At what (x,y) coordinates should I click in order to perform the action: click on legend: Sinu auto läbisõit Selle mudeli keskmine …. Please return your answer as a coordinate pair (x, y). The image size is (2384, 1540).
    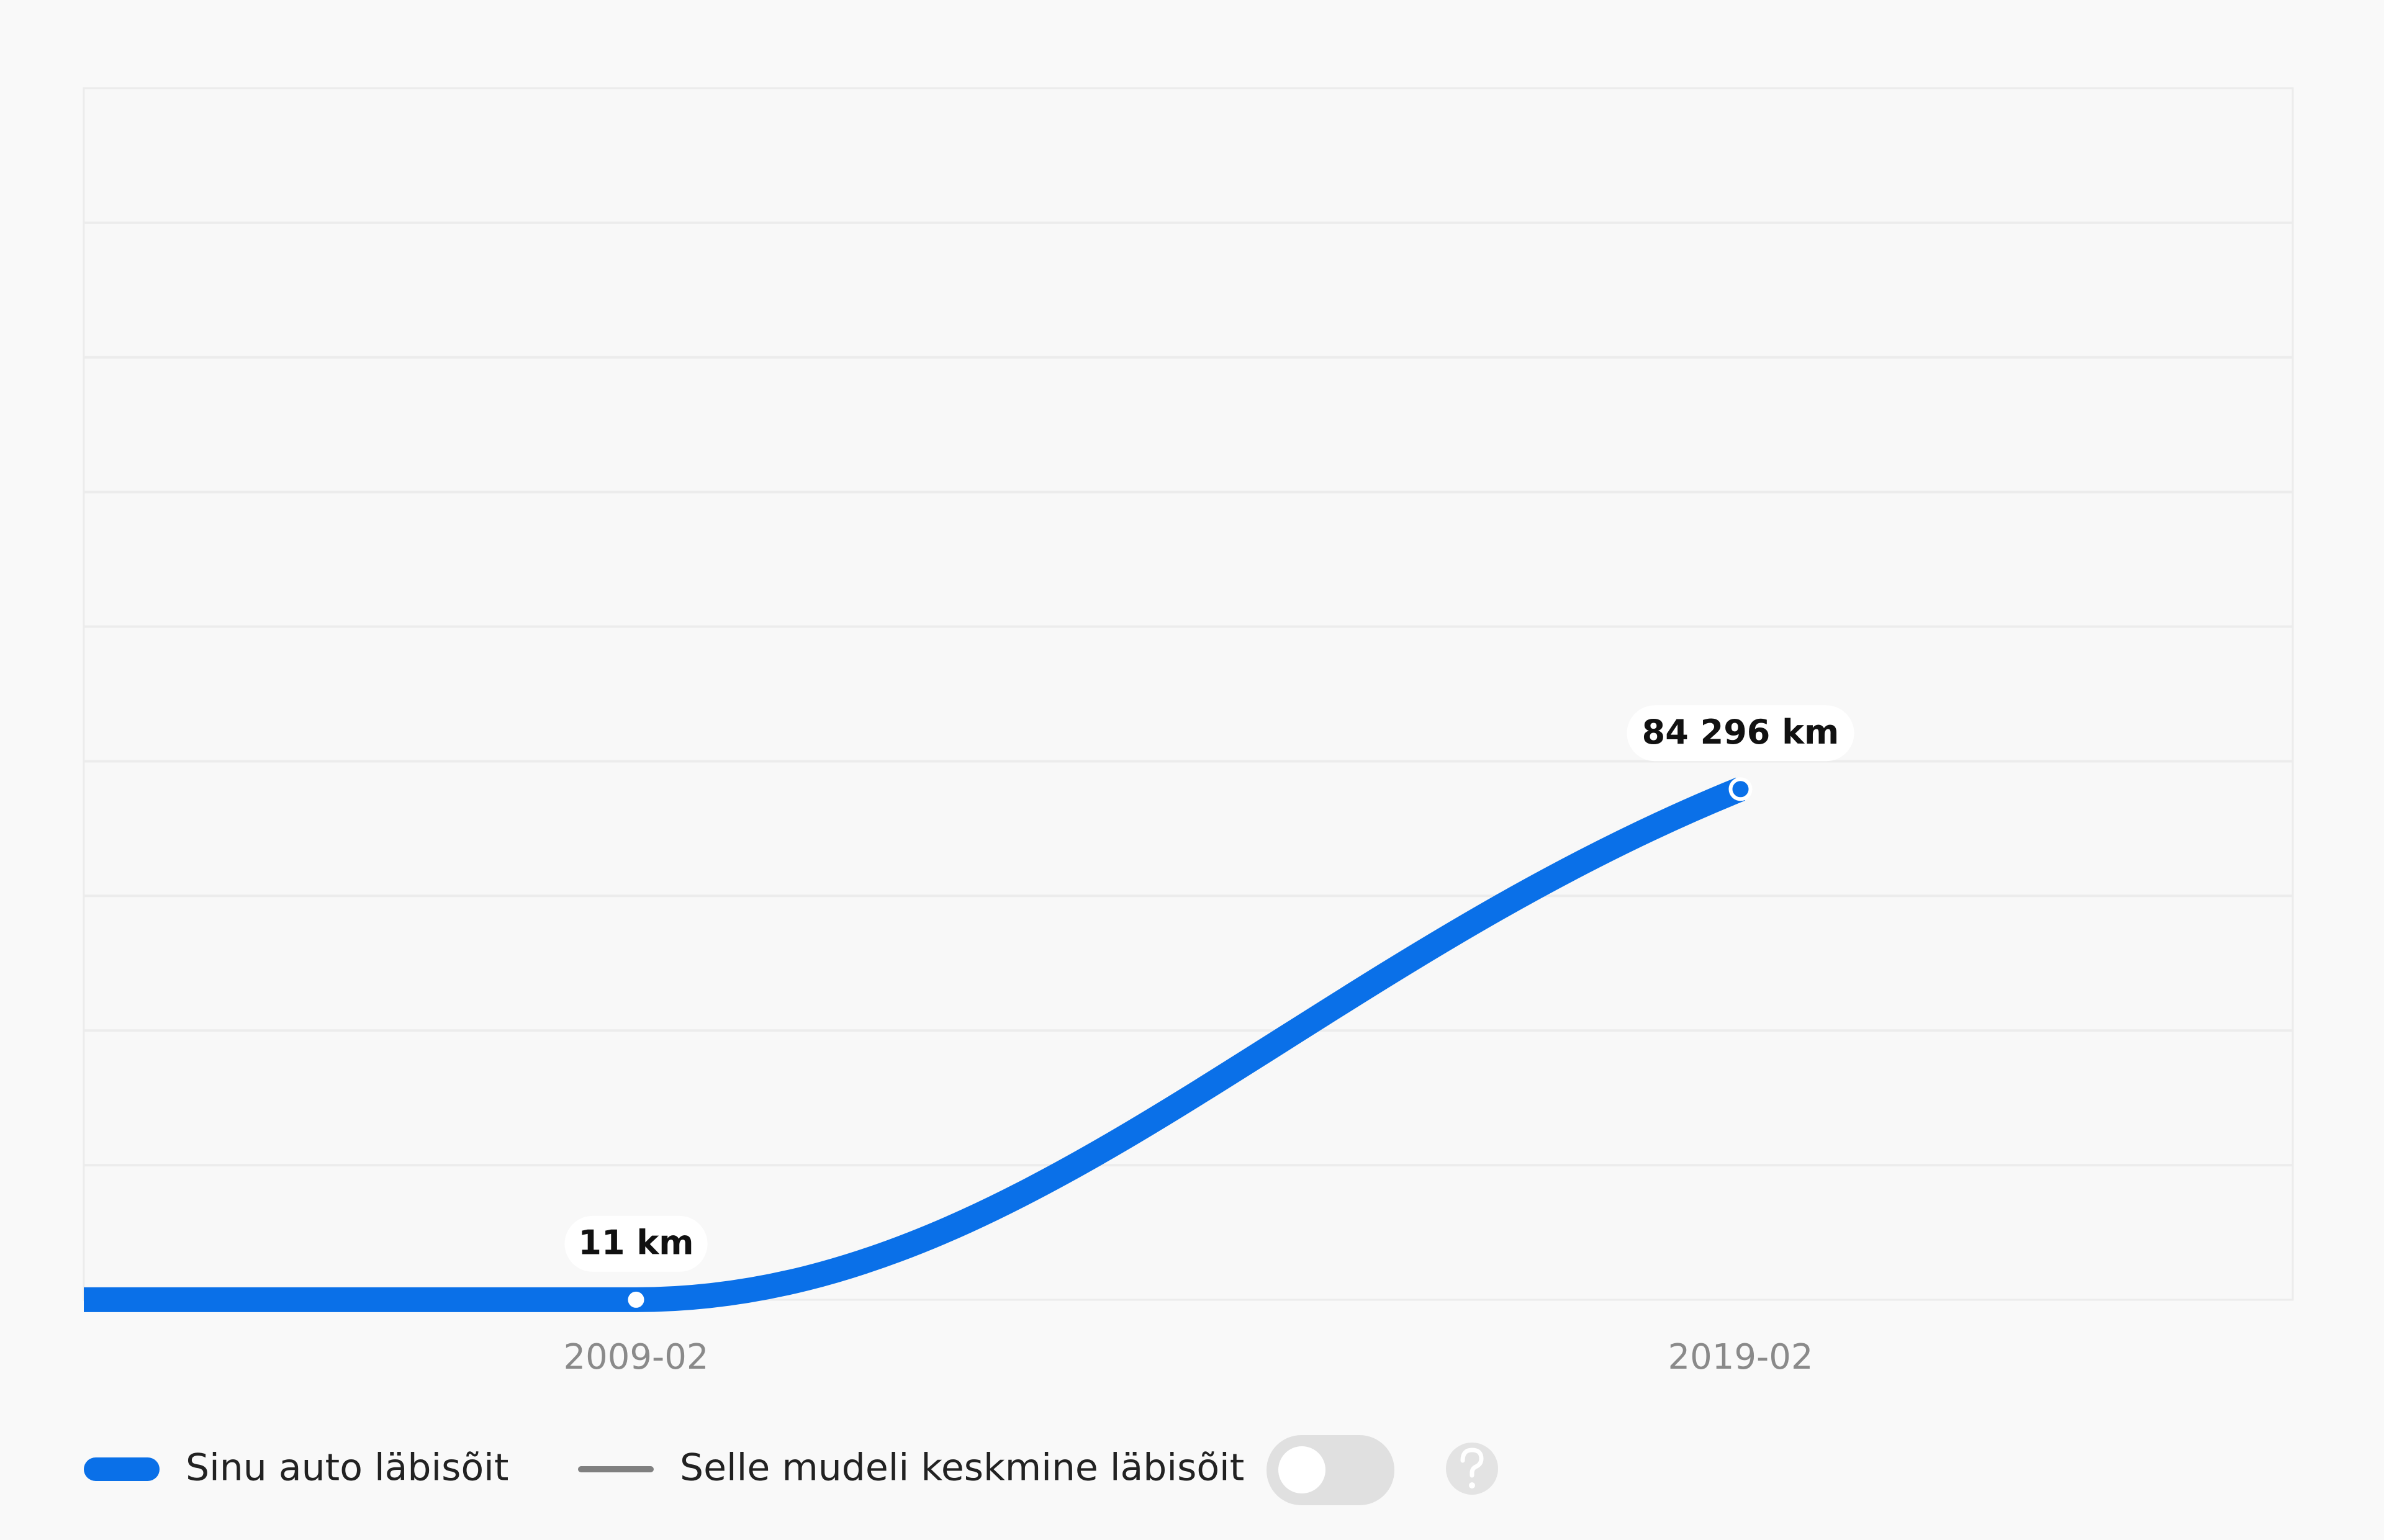
    Looking at the image, I should click on (664, 1468).